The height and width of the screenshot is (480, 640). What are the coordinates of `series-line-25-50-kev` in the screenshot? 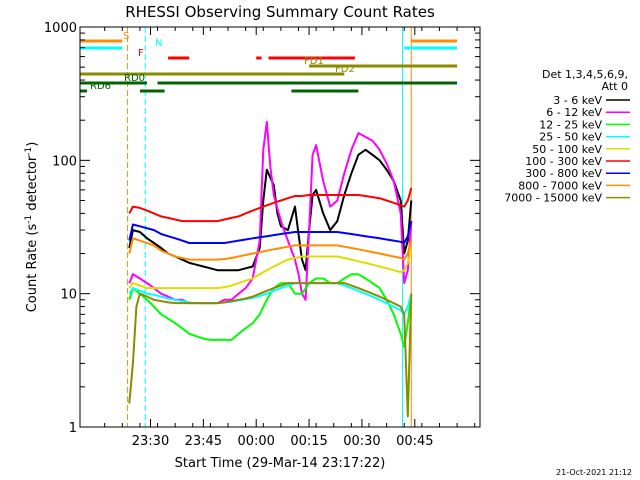 It's located at (270, 299).